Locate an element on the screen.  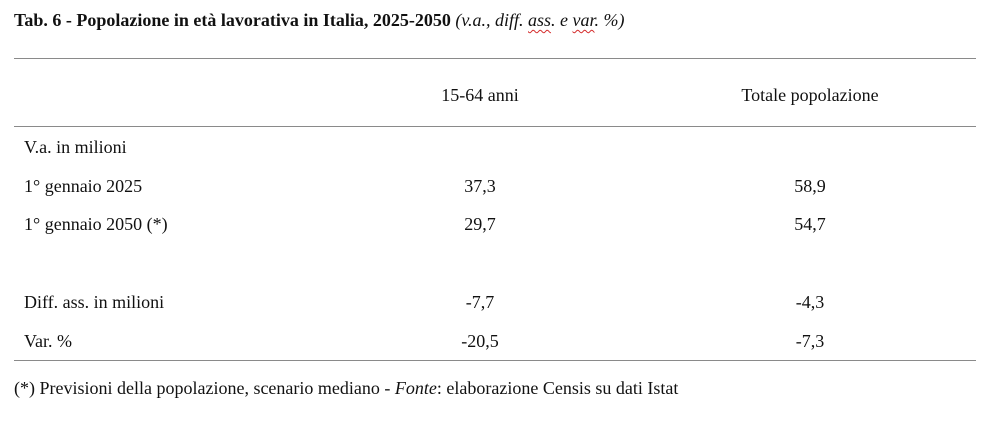
row-label-2050: 1° gennaio 2050 (*) is located at coordinates (96, 224).